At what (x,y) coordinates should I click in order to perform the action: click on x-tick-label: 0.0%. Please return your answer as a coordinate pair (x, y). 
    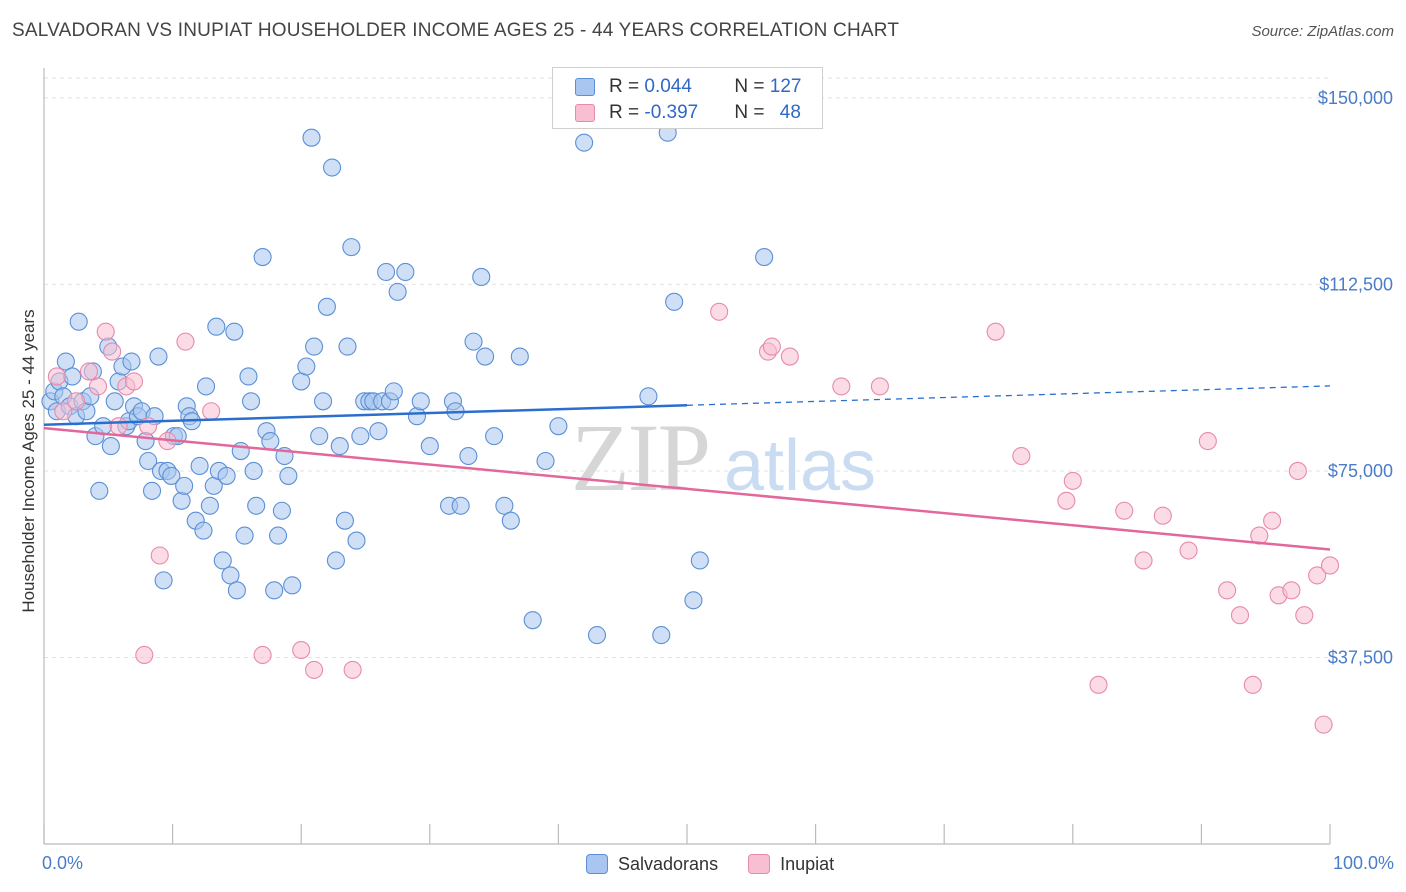
    Looking at the image, I should click on (62, 863).